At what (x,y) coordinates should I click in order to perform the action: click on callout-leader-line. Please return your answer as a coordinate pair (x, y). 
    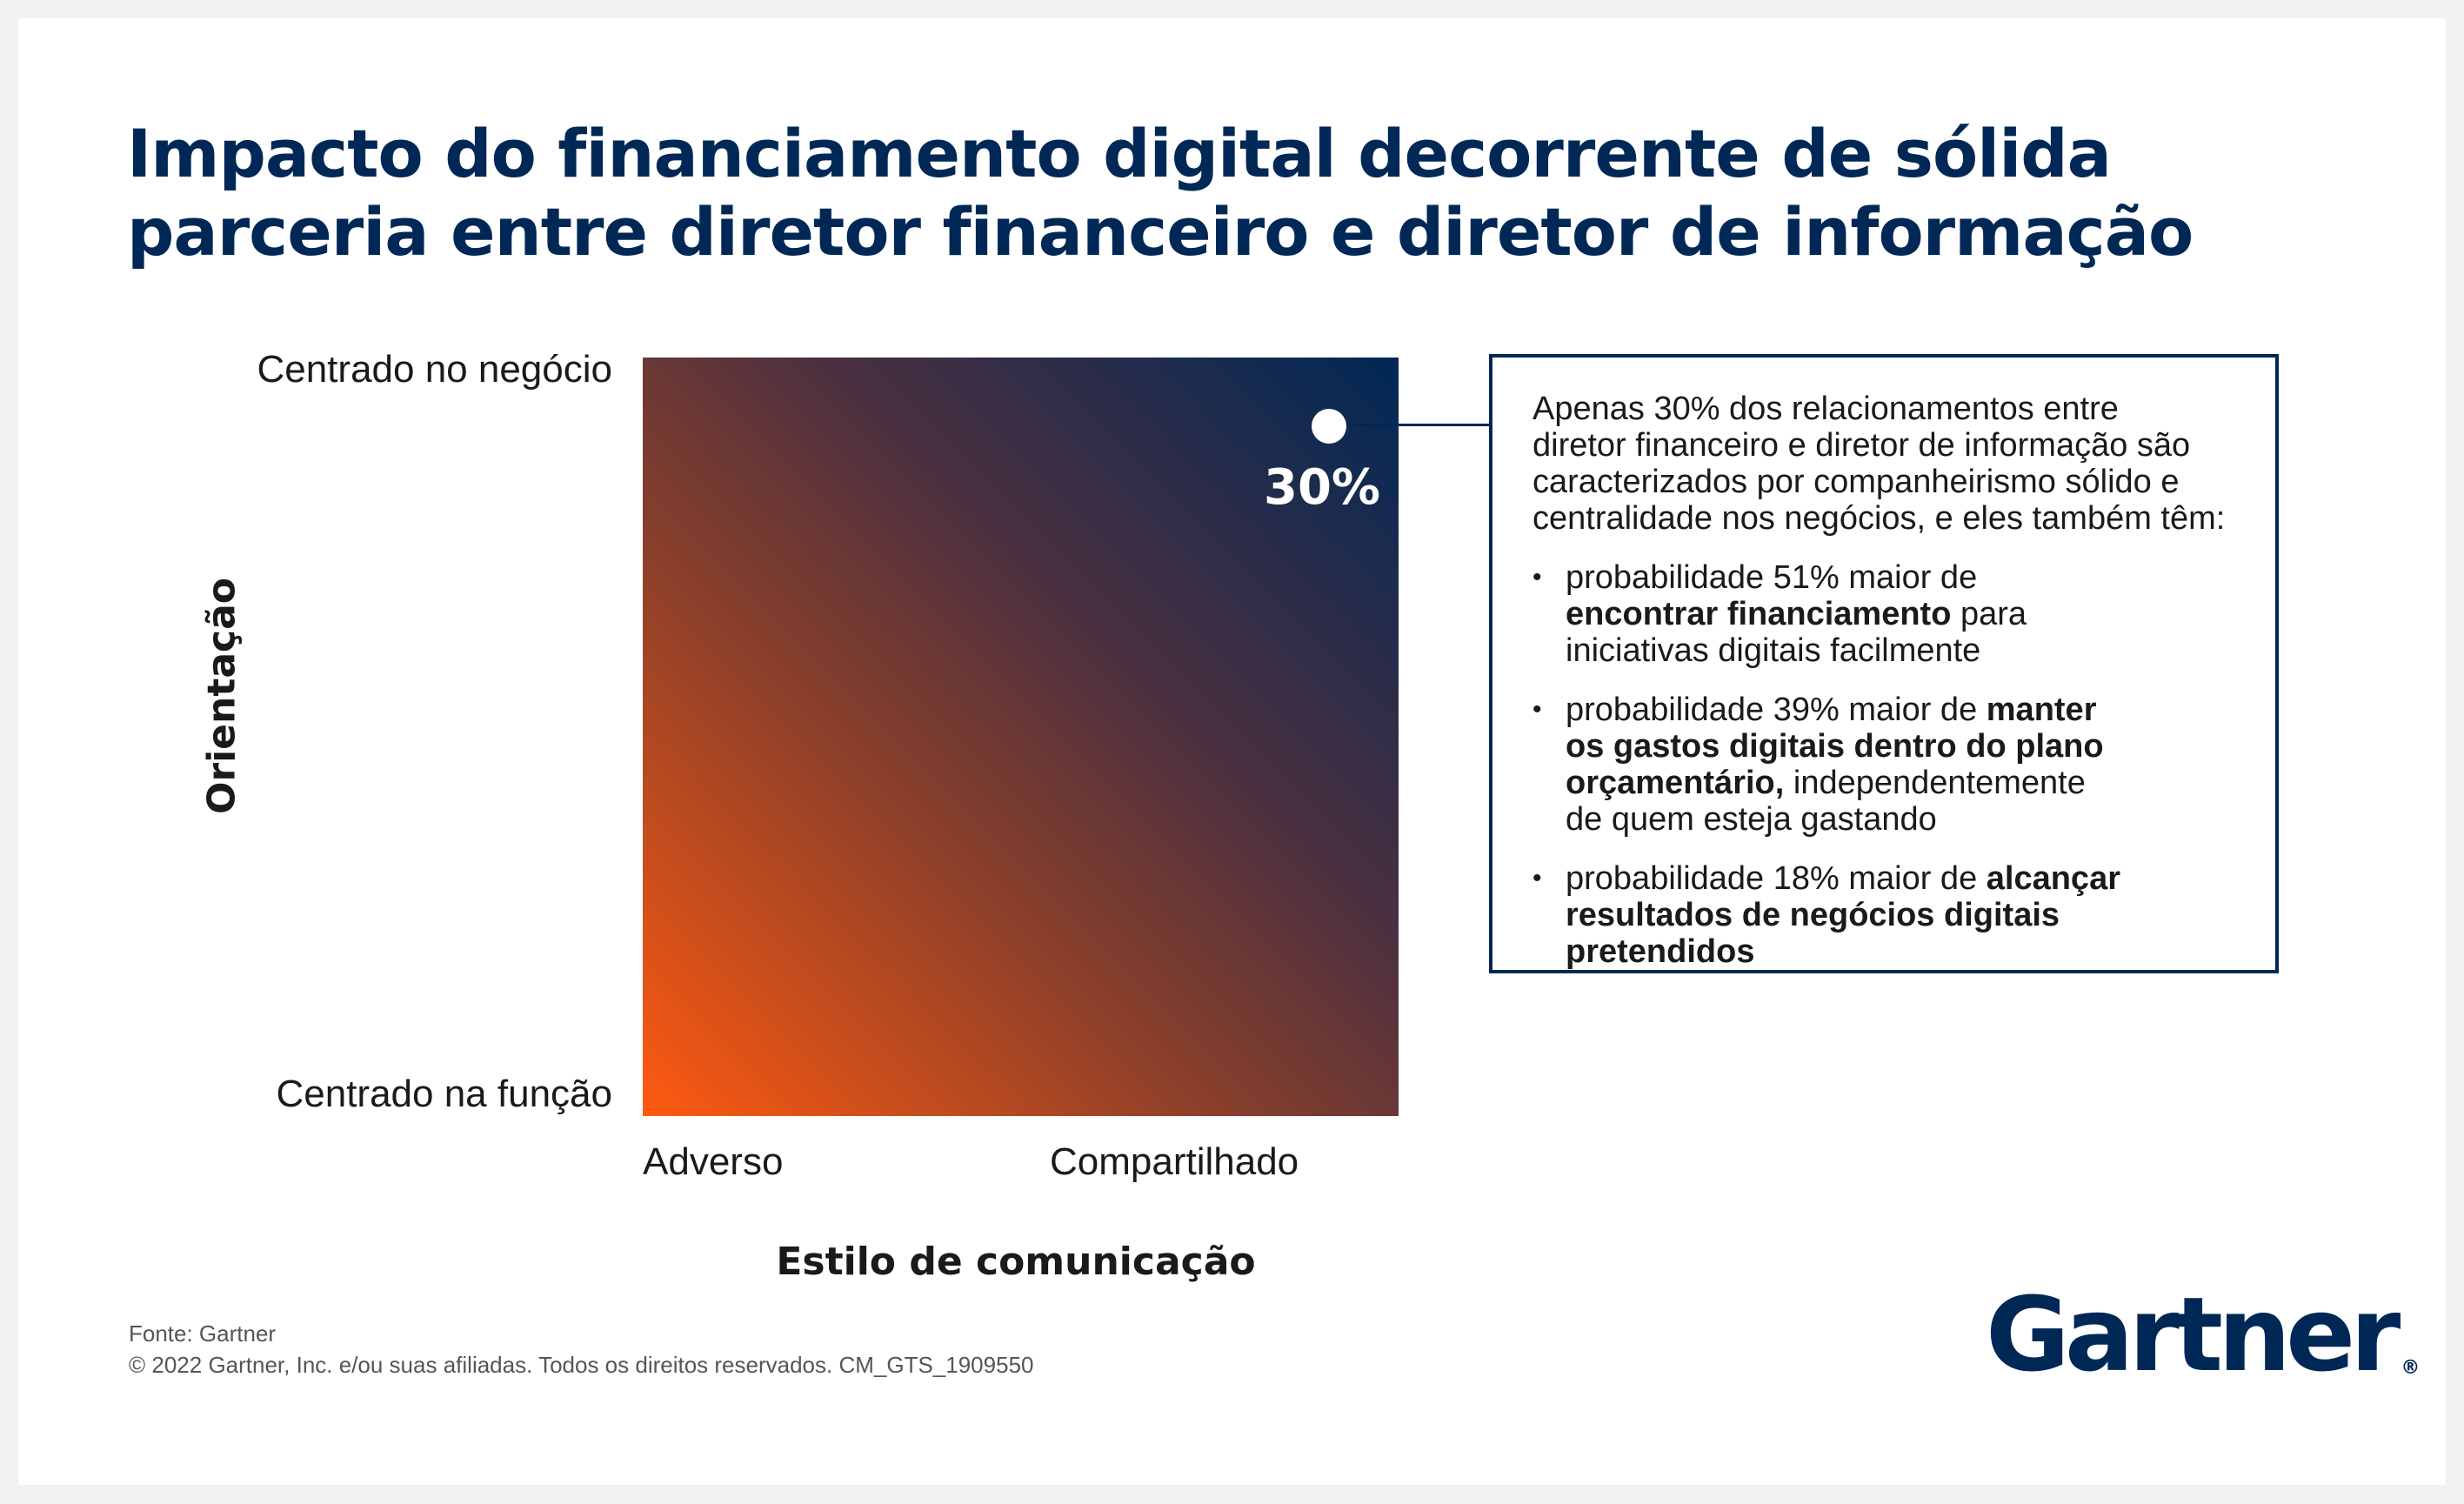
    Looking at the image, I should click on (1409, 425).